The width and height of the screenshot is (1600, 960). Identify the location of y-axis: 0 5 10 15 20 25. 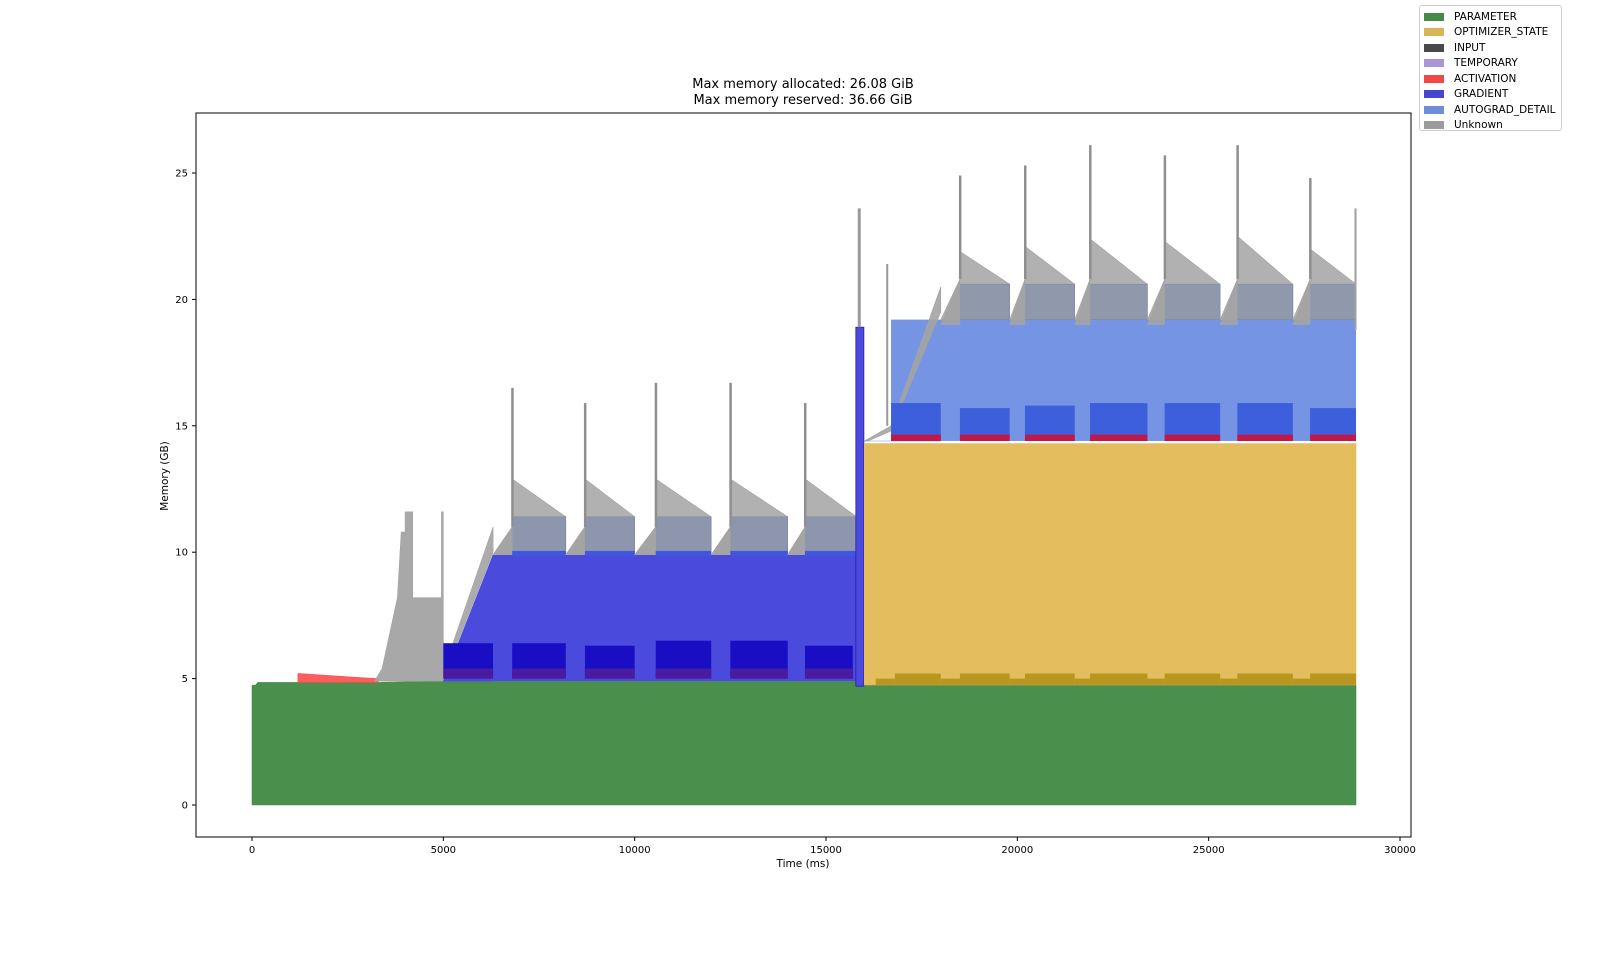
(185, 490).